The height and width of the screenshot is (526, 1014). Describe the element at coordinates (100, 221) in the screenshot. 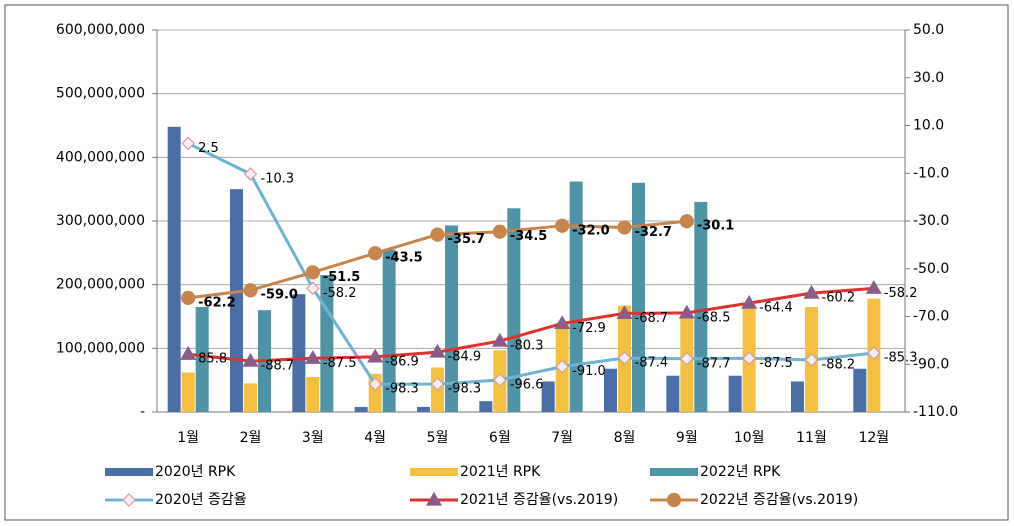

I see `y-tick-label: 300,000,000` at that location.